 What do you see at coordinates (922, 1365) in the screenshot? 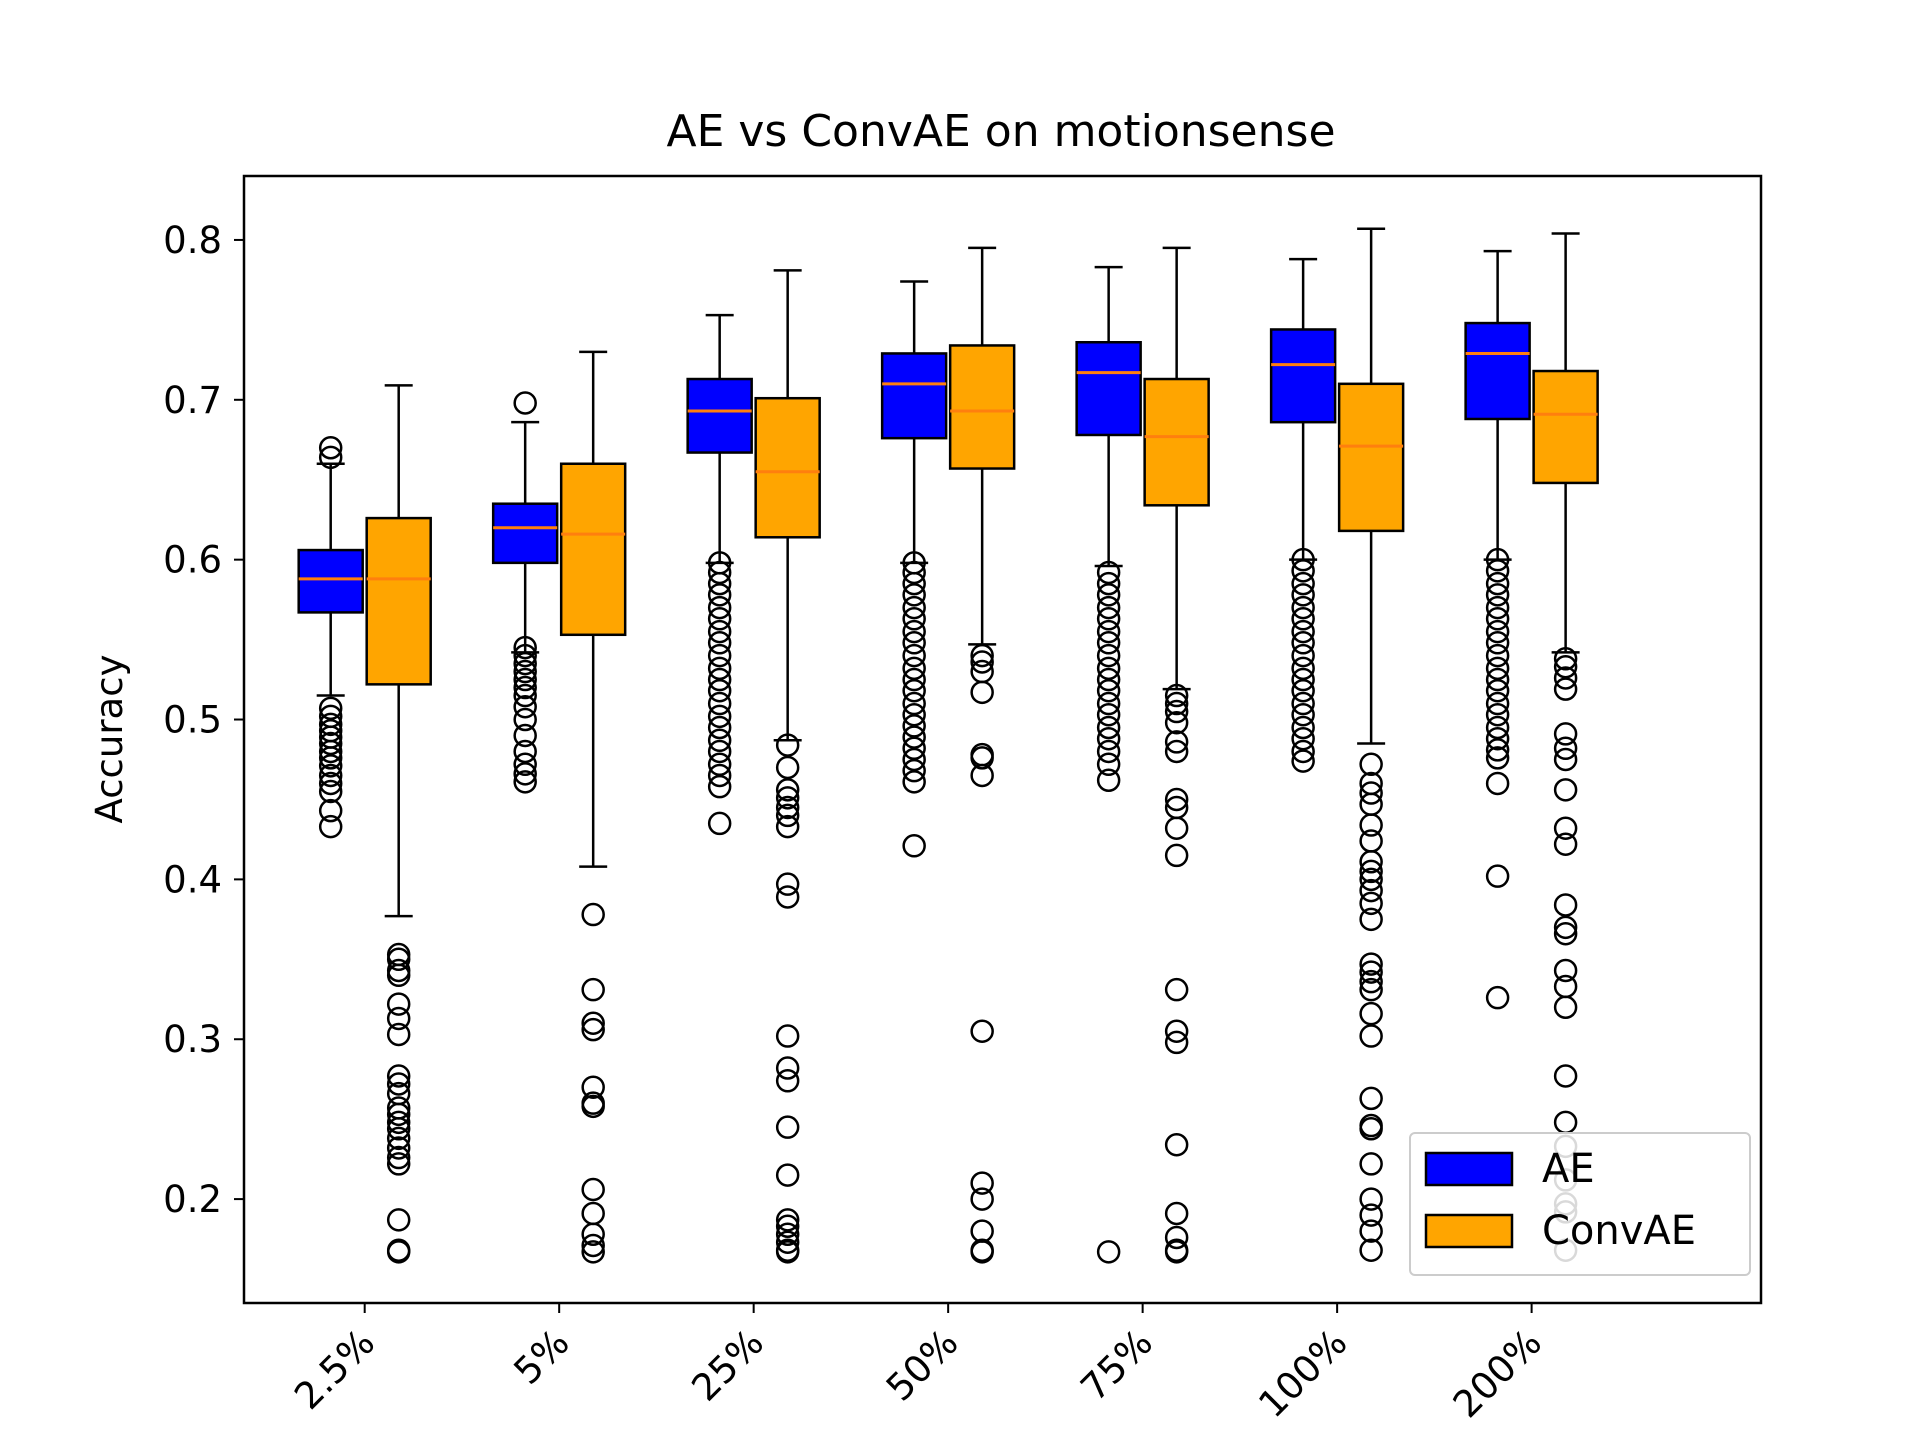
I see `x-tick-label: 50%` at bounding box center [922, 1365].